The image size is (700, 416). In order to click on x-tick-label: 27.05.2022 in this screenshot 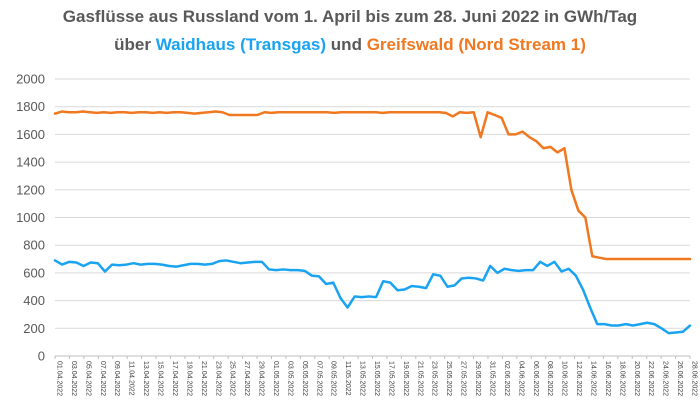, I will do `click(463, 378)`.